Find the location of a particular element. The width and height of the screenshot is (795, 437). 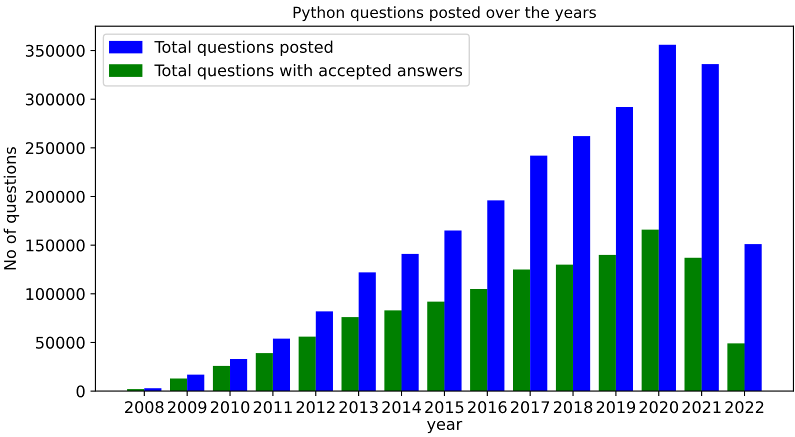

x-tick-label: 2016 is located at coordinates (487, 407).